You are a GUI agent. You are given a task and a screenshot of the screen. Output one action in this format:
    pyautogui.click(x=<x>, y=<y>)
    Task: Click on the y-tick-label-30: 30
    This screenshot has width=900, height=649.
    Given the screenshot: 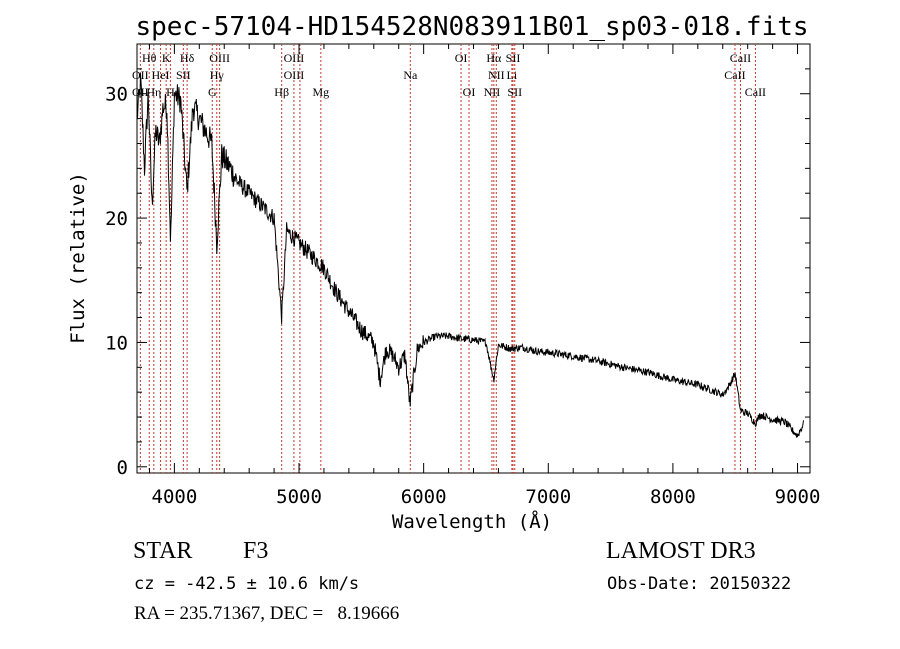 What is the action you would take?
    pyautogui.click(x=116, y=95)
    